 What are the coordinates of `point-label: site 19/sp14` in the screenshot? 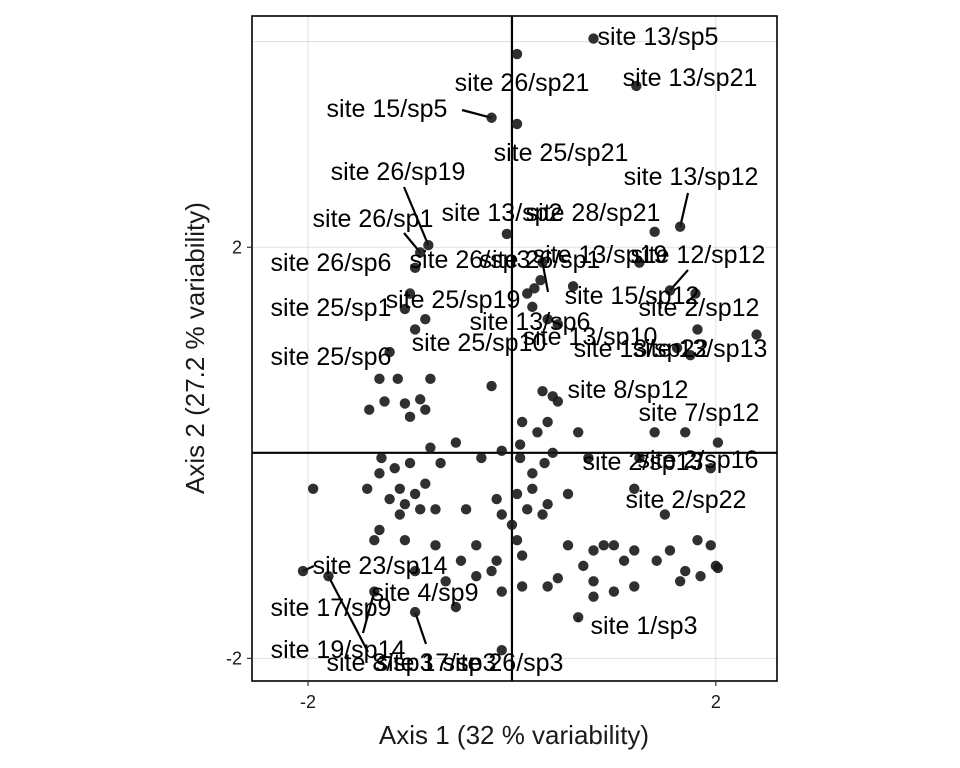 It's located at (338, 650).